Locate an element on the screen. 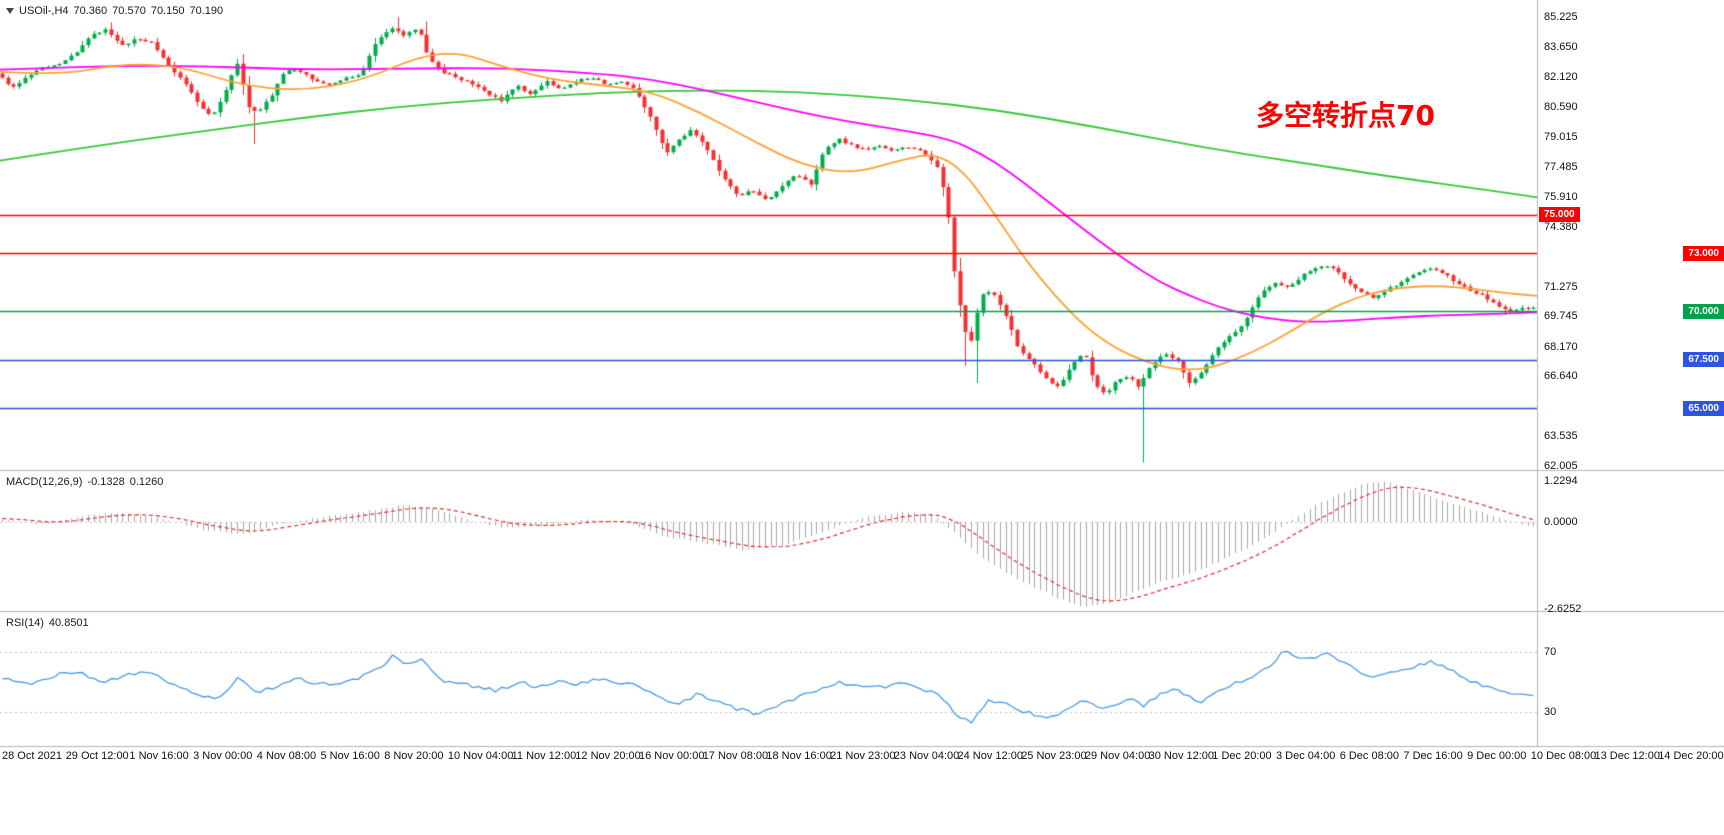 This screenshot has height=835, width=1724. open-value: 70.360 is located at coordinates (90, 11).